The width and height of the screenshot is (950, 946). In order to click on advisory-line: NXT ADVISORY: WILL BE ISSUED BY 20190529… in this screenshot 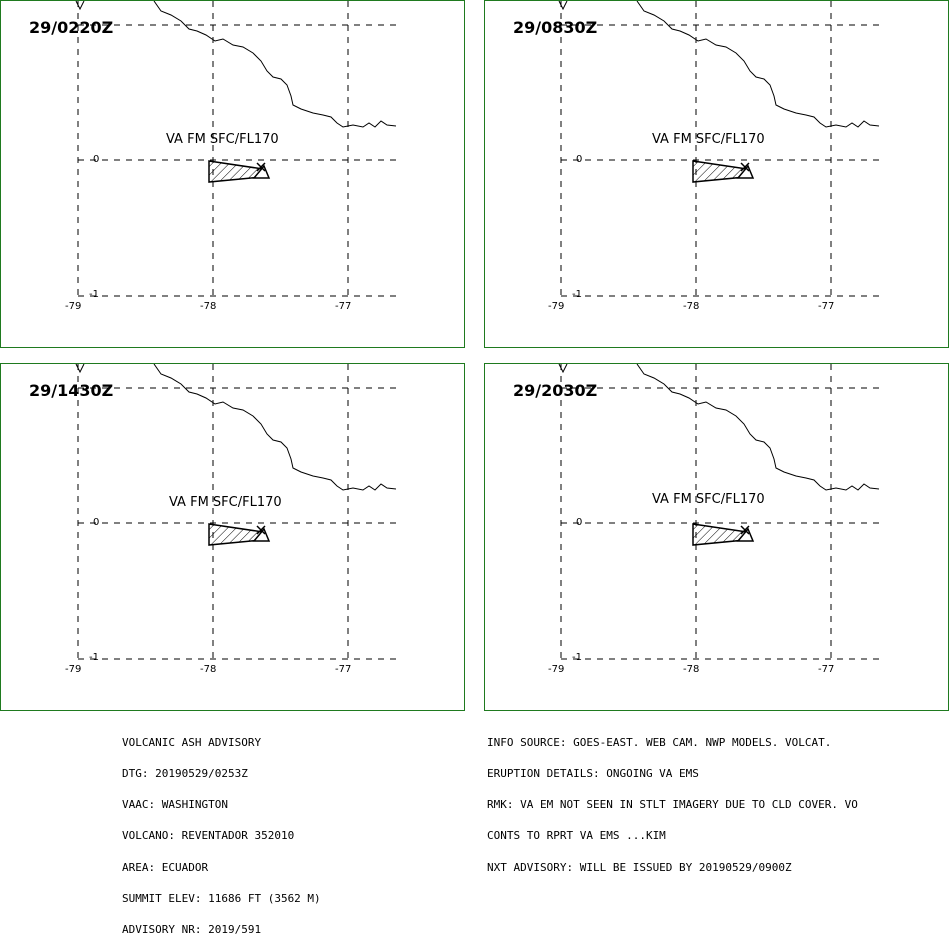, I will do `click(639, 867)`.